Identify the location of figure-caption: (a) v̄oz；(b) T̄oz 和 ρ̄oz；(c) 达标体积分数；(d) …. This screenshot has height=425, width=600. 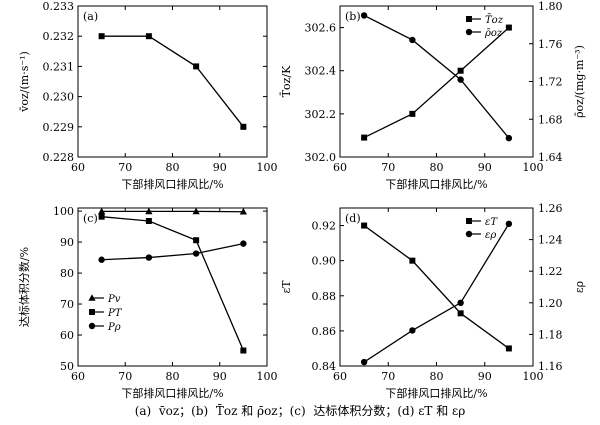
(300, 411).